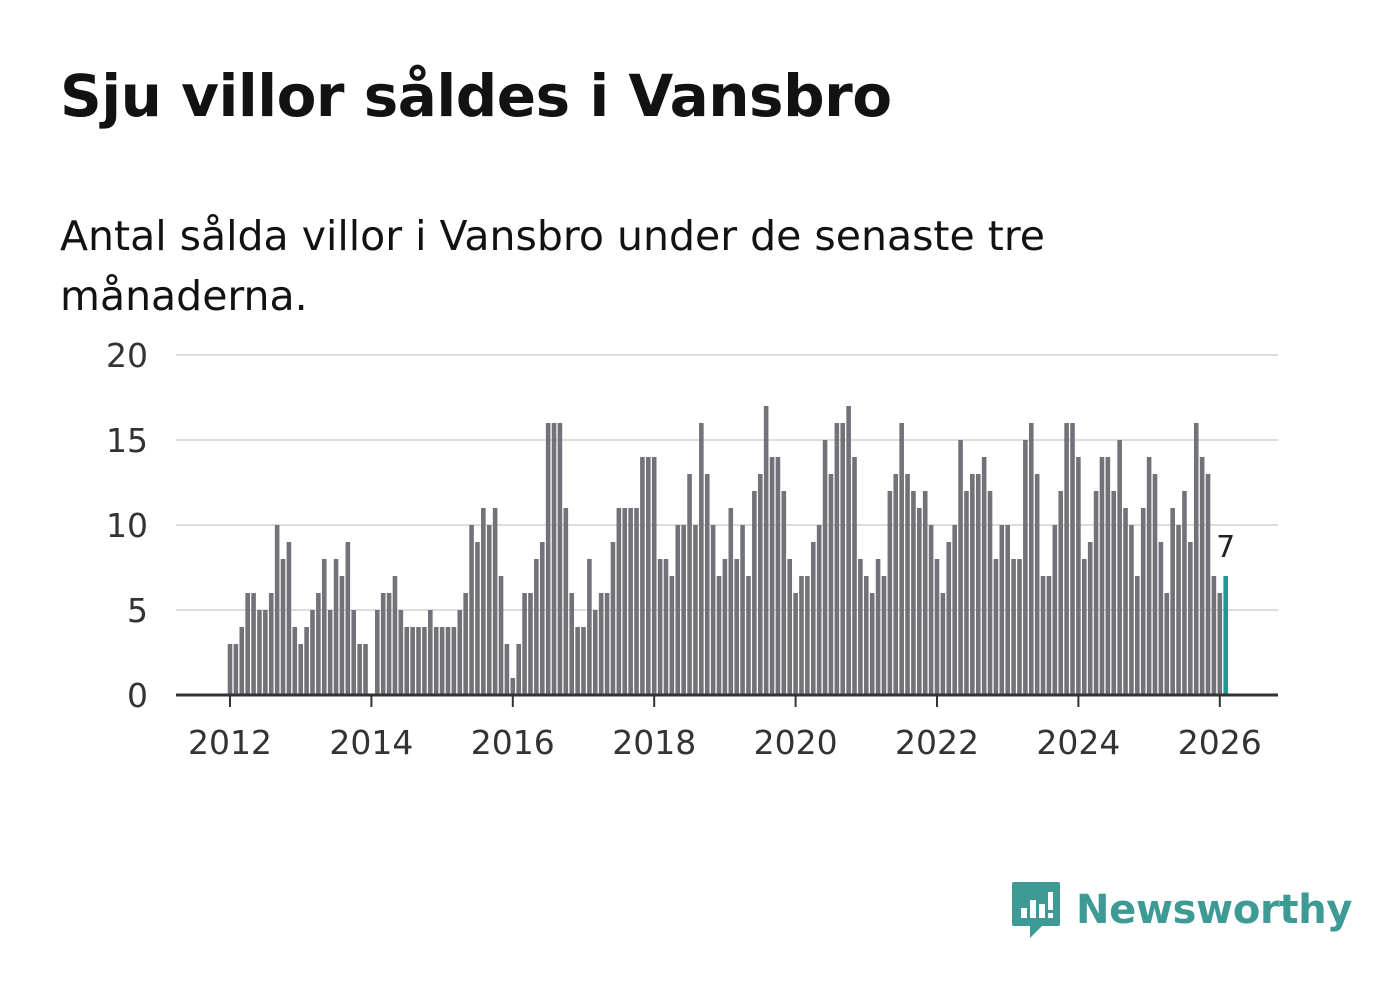  Describe the element at coordinates (1078, 742) in the screenshot. I see `x-tick-label: 2024` at that location.